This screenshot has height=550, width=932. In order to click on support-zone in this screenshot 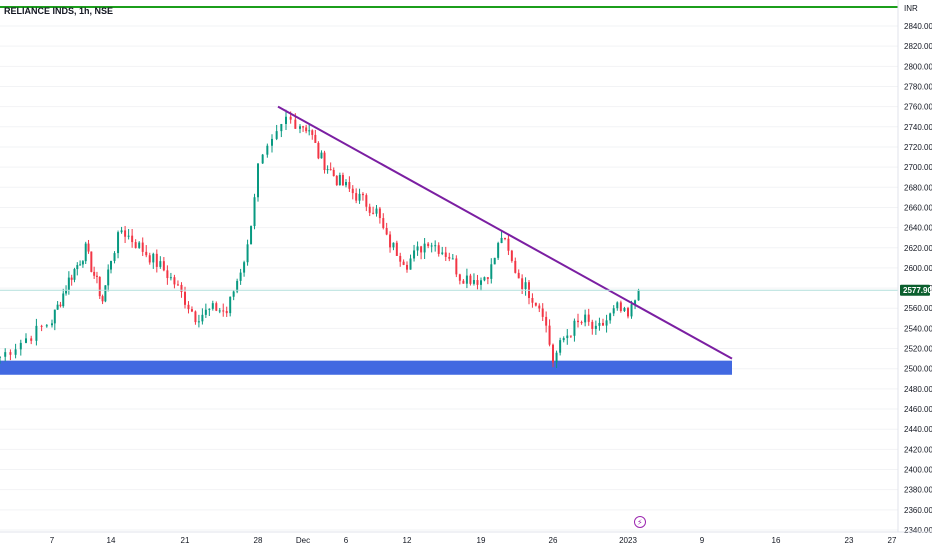, I will do `click(366, 367)`.